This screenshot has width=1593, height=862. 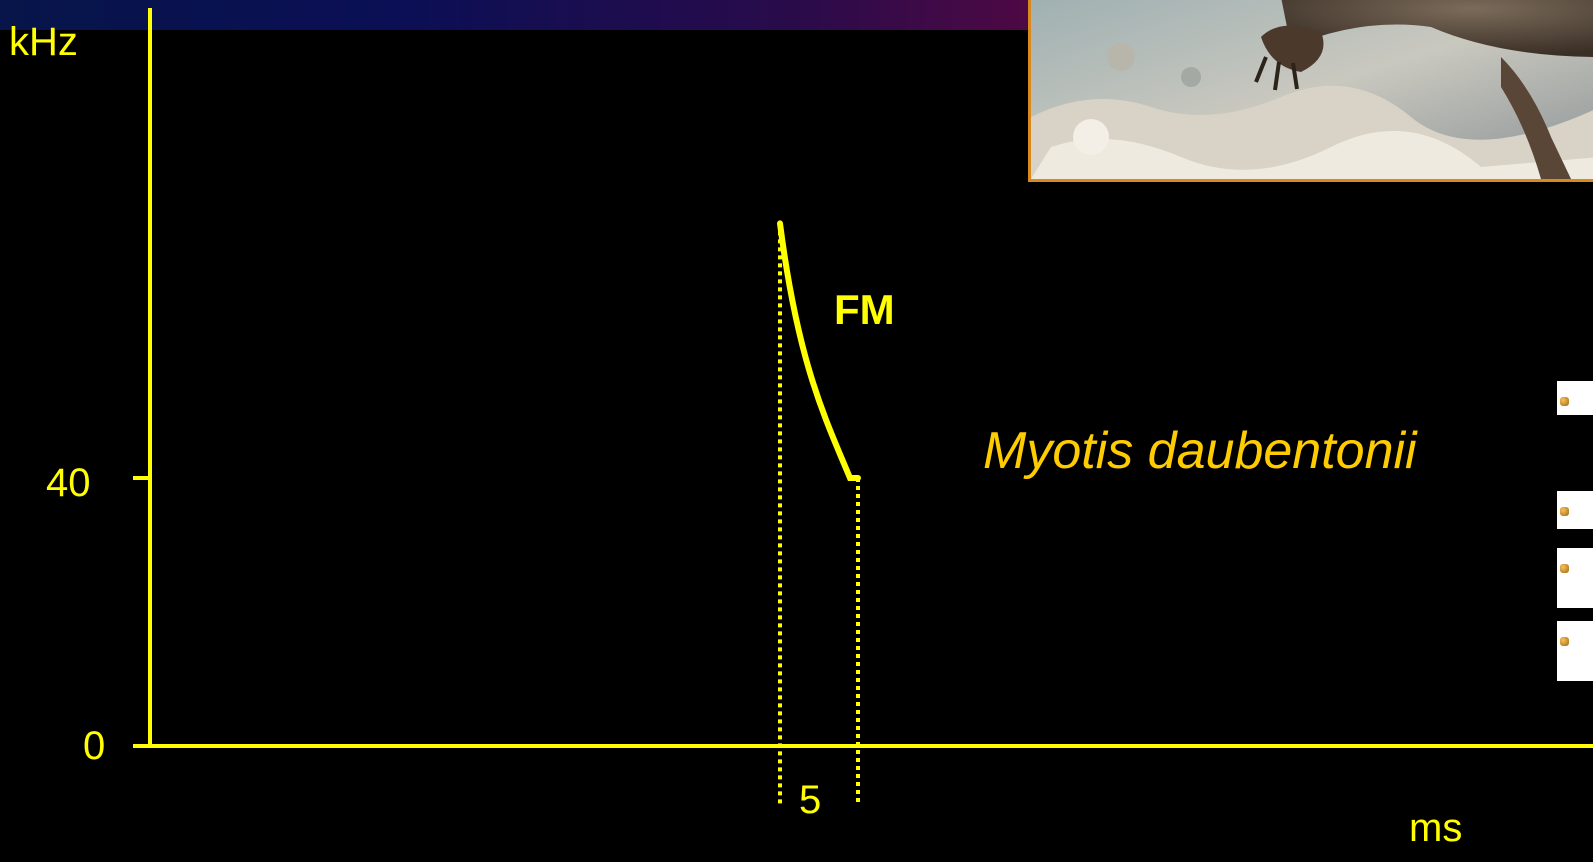 What do you see at coordinates (864, 309) in the screenshot?
I see `fm-annotation: FM` at bounding box center [864, 309].